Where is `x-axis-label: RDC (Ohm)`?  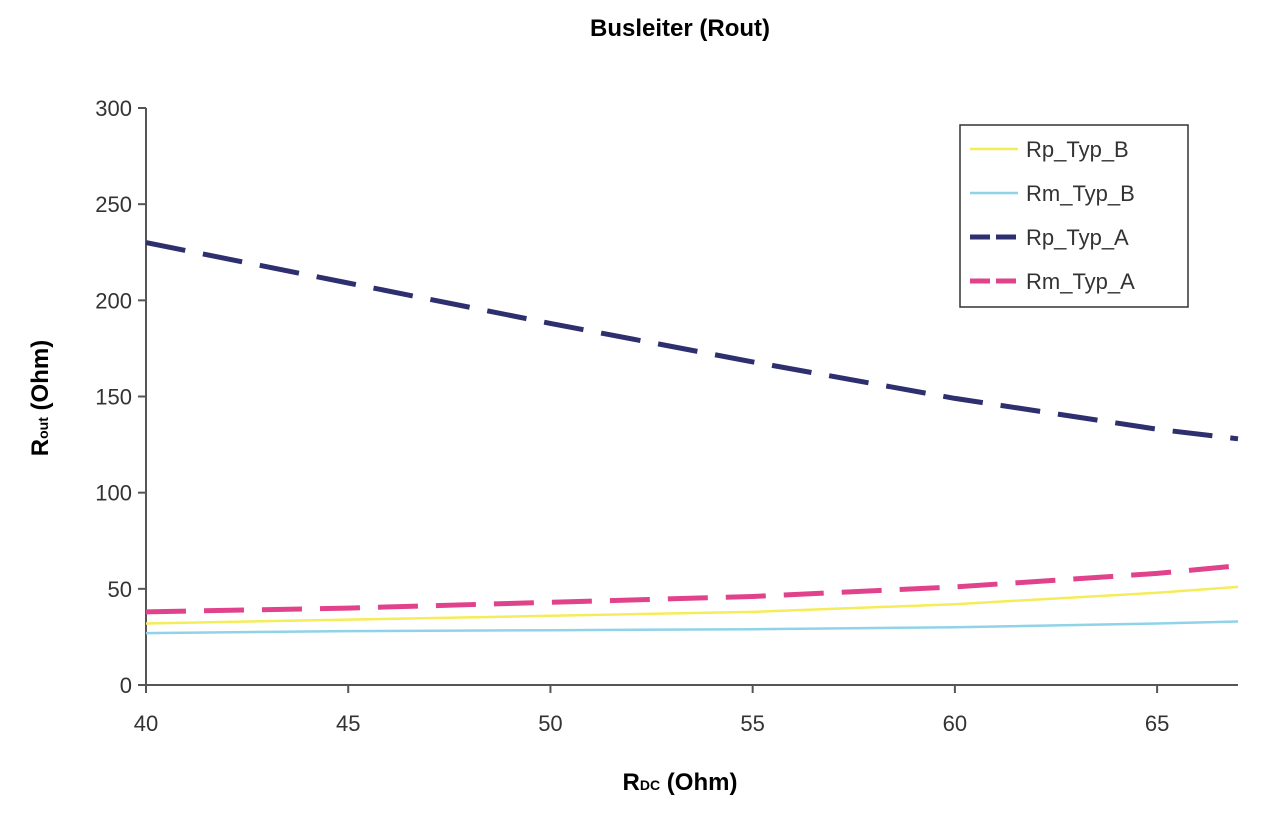 x-axis-label: RDC (Ohm) is located at coordinates (680, 782).